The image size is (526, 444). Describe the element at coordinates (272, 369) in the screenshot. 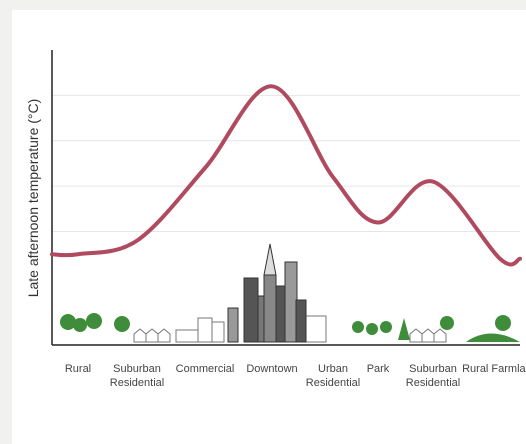

I see `x-tick-label: Downtown` at that location.